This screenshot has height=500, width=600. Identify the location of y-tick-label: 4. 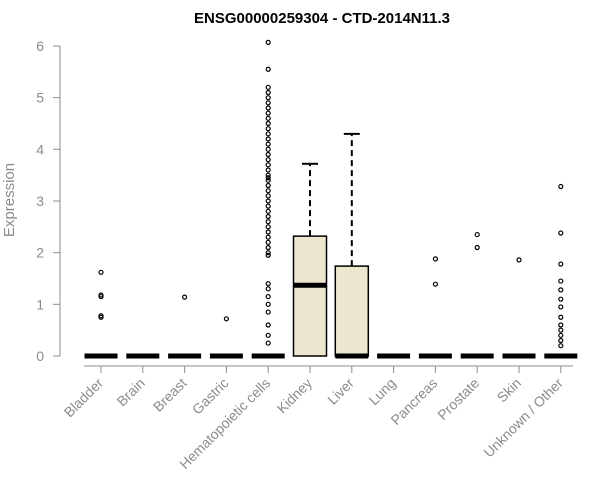
(40, 149).